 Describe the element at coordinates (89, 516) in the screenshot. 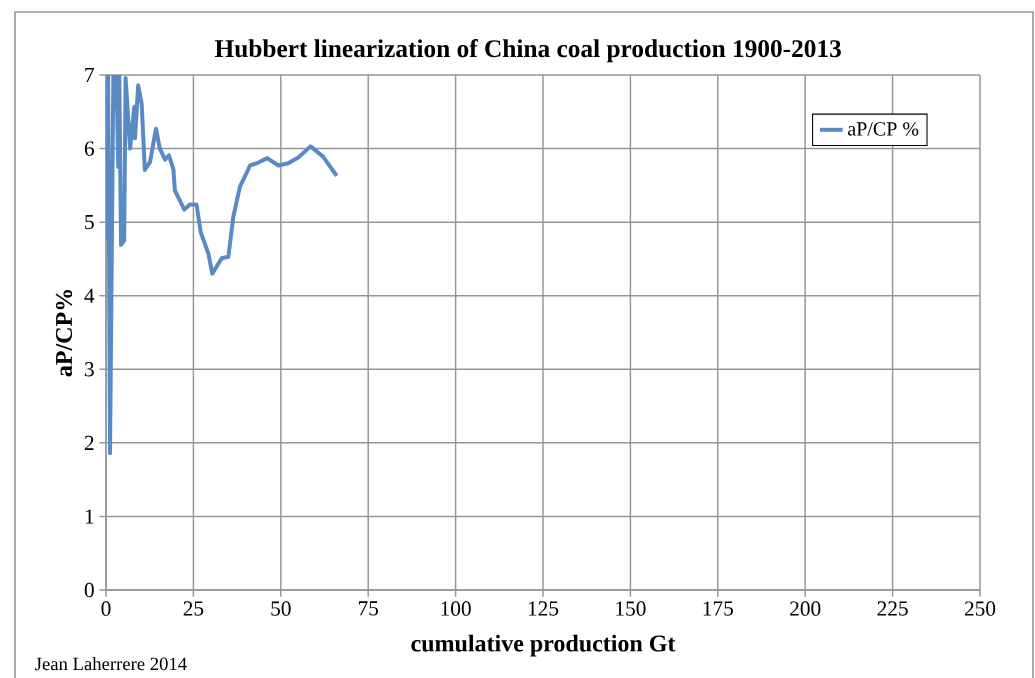

I see `y-tick-label: 1` at that location.